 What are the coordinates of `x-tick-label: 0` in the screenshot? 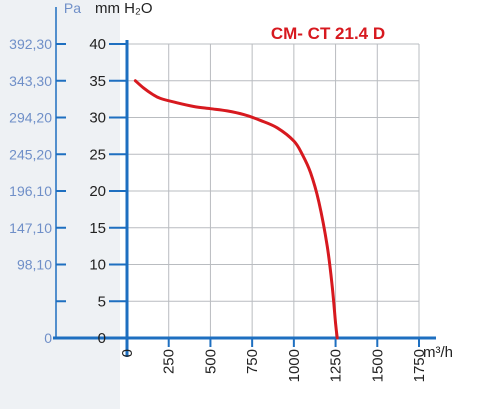 It's located at (127, 353).